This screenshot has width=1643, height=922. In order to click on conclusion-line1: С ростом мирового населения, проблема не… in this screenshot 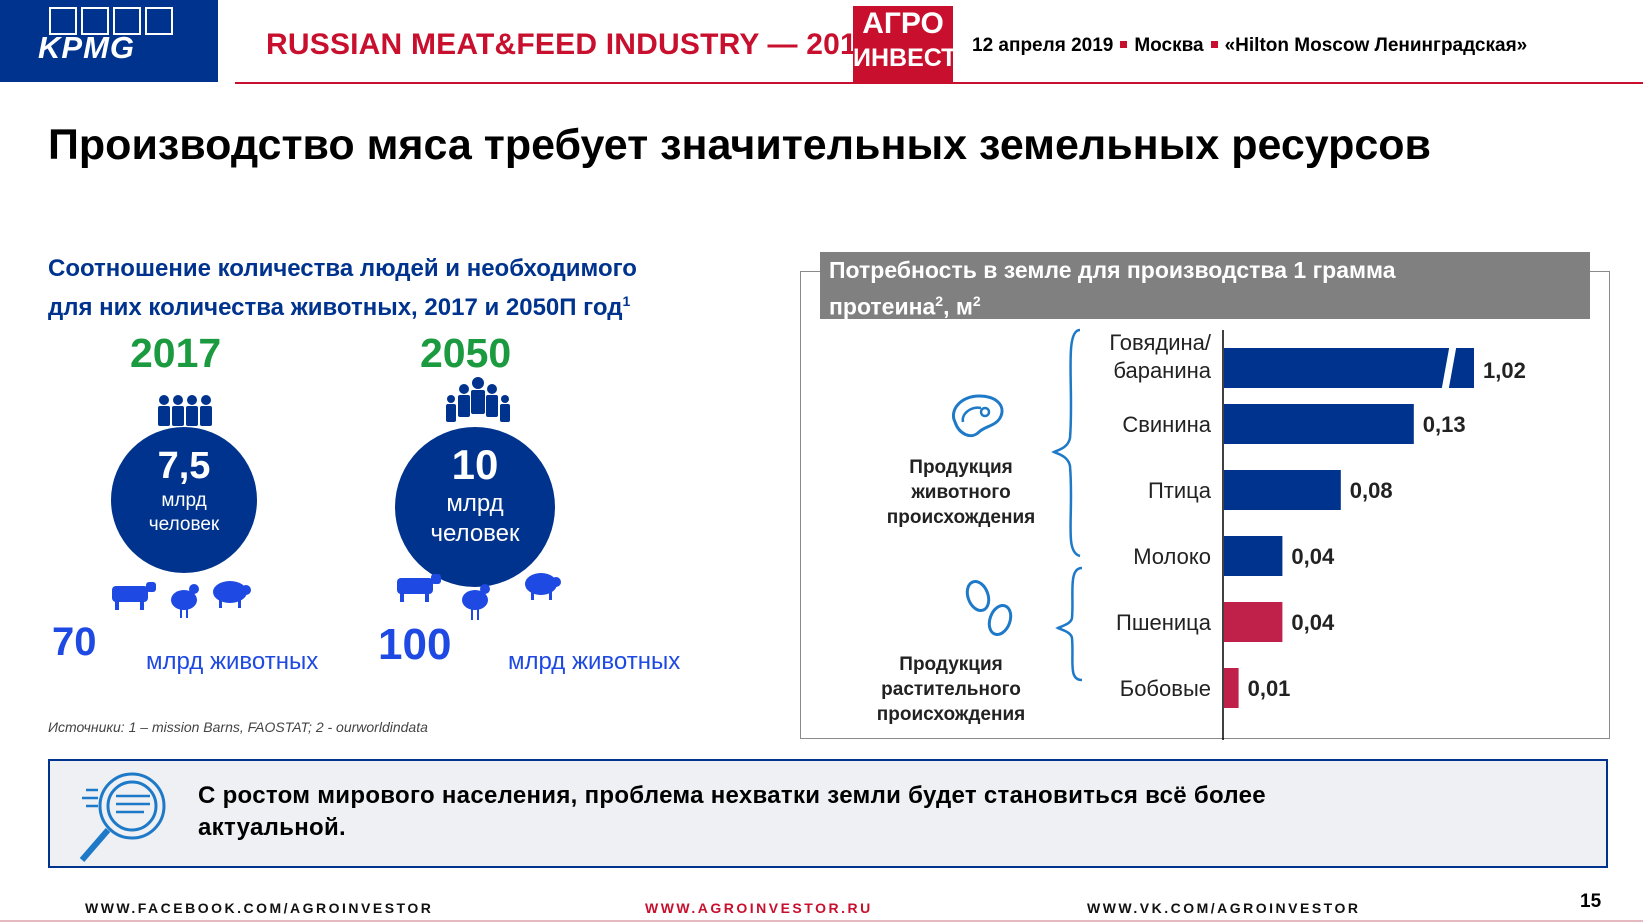, I will do `click(732, 795)`.